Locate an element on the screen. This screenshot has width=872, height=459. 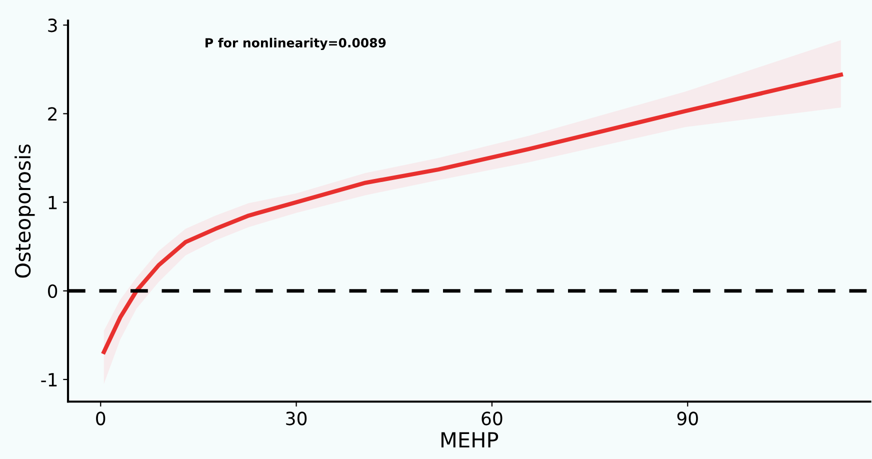
annotation: P for nonlinearity=0.0089 is located at coordinates (296, 44).